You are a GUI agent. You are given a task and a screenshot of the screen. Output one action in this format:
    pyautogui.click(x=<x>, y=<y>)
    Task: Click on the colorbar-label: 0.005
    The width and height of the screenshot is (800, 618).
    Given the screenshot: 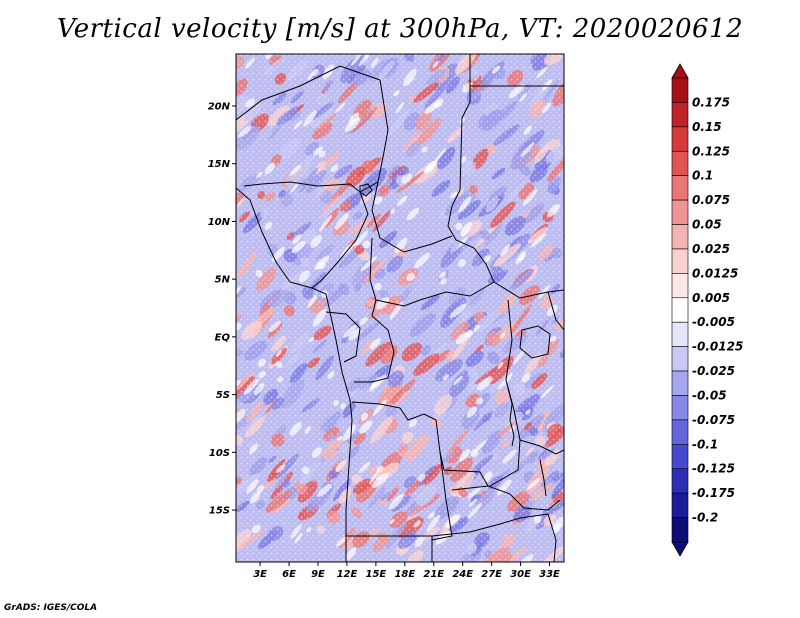 What is the action you would take?
    pyautogui.click(x=711, y=298)
    